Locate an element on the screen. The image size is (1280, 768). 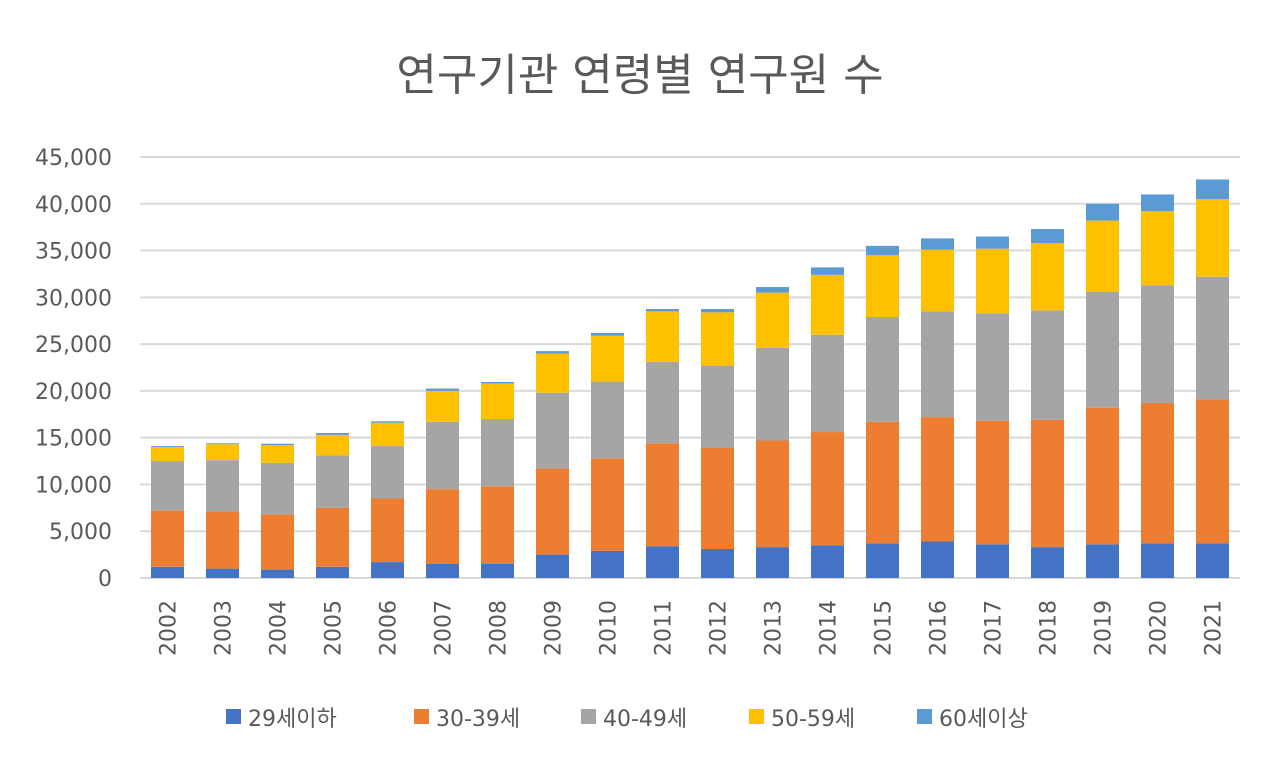
y-tick-label: 5,000 is located at coordinates (80, 532).